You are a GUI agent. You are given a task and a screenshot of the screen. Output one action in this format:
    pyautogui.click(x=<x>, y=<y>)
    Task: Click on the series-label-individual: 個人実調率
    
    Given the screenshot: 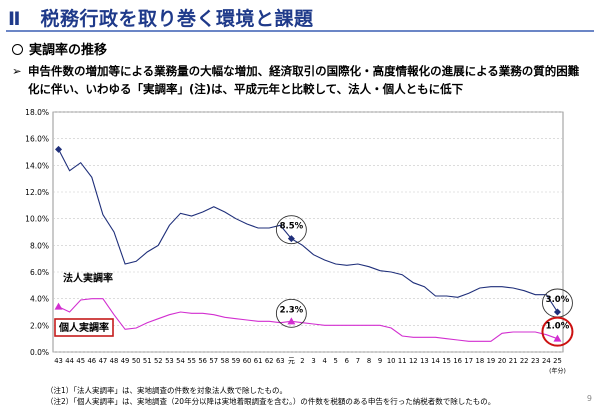 What is the action you would take?
    pyautogui.click(x=83, y=327)
    